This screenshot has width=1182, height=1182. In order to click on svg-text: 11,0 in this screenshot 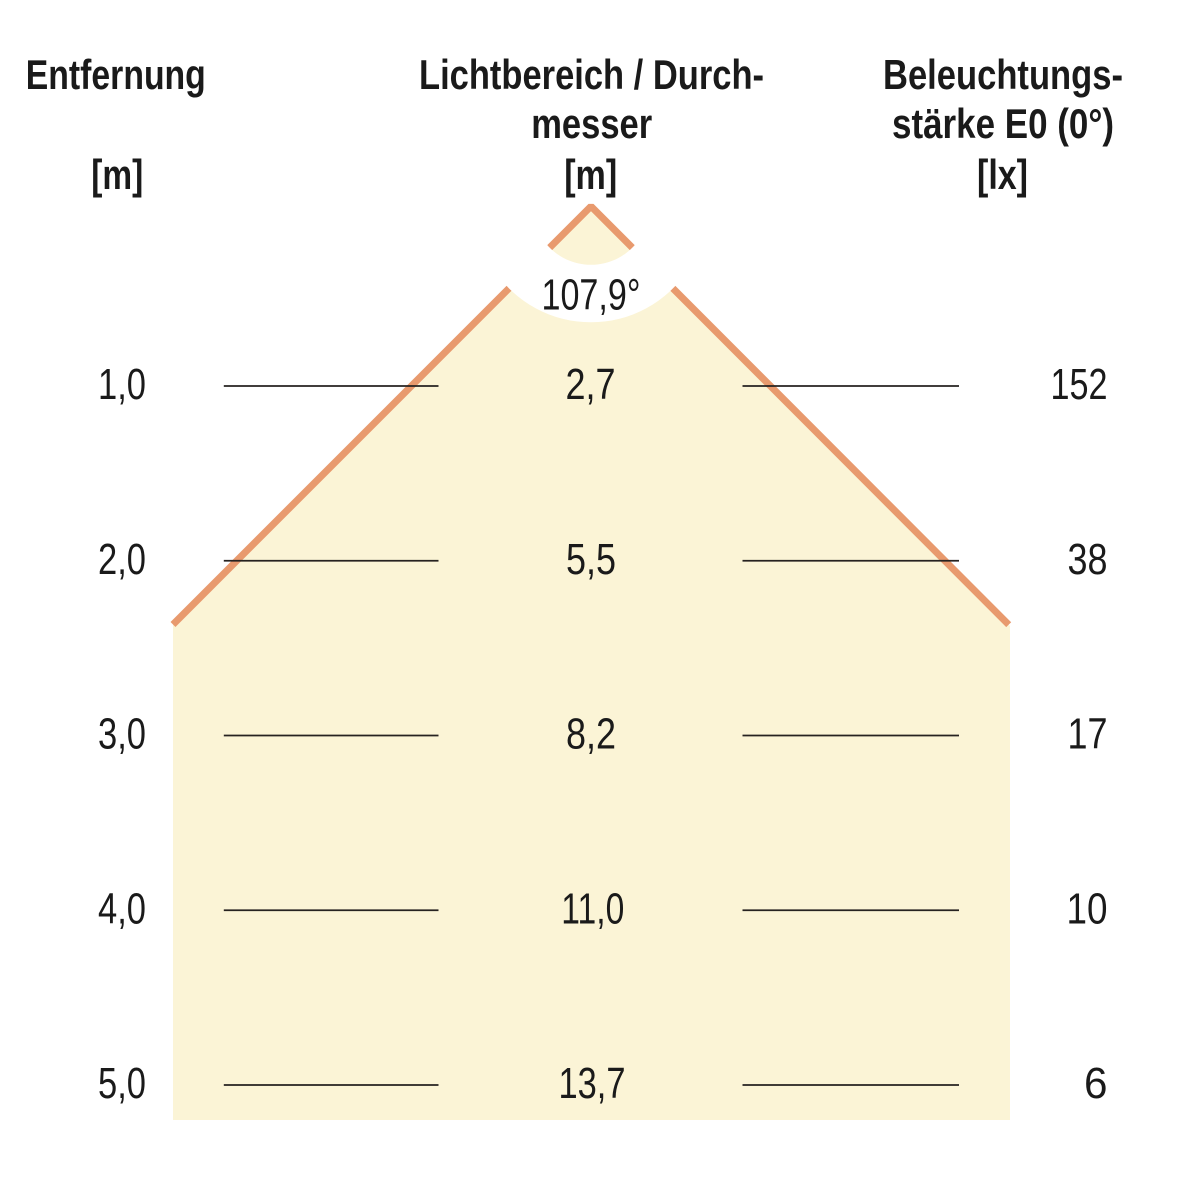, I will do `click(592, 909)`.